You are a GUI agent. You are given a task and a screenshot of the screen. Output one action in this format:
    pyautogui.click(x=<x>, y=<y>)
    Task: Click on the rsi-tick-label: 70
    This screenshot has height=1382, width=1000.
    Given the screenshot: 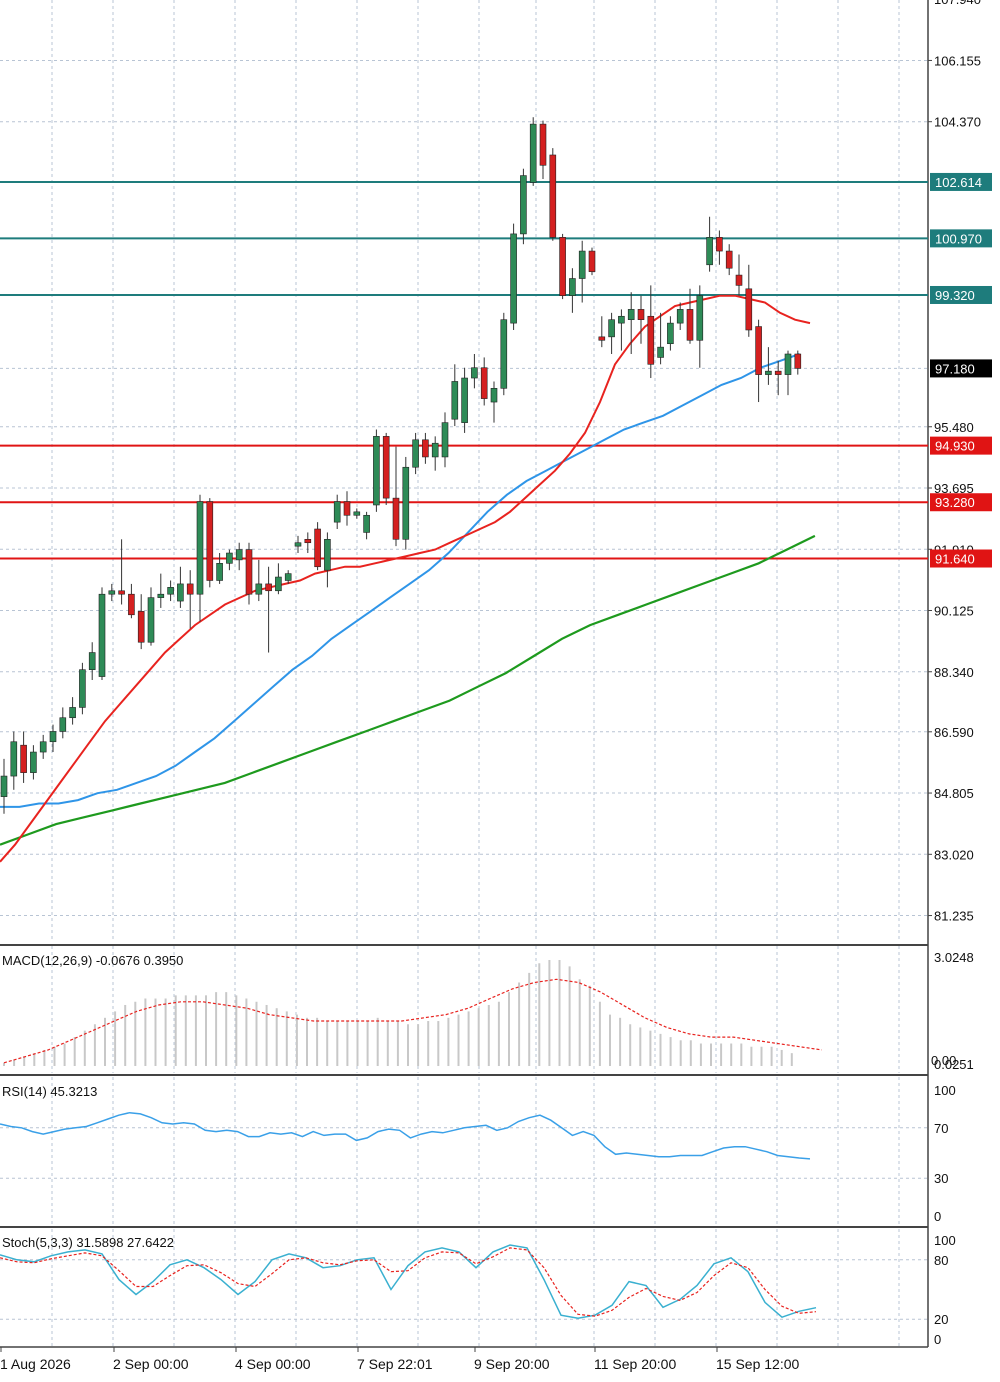 What is the action you would take?
    pyautogui.click(x=941, y=1128)
    